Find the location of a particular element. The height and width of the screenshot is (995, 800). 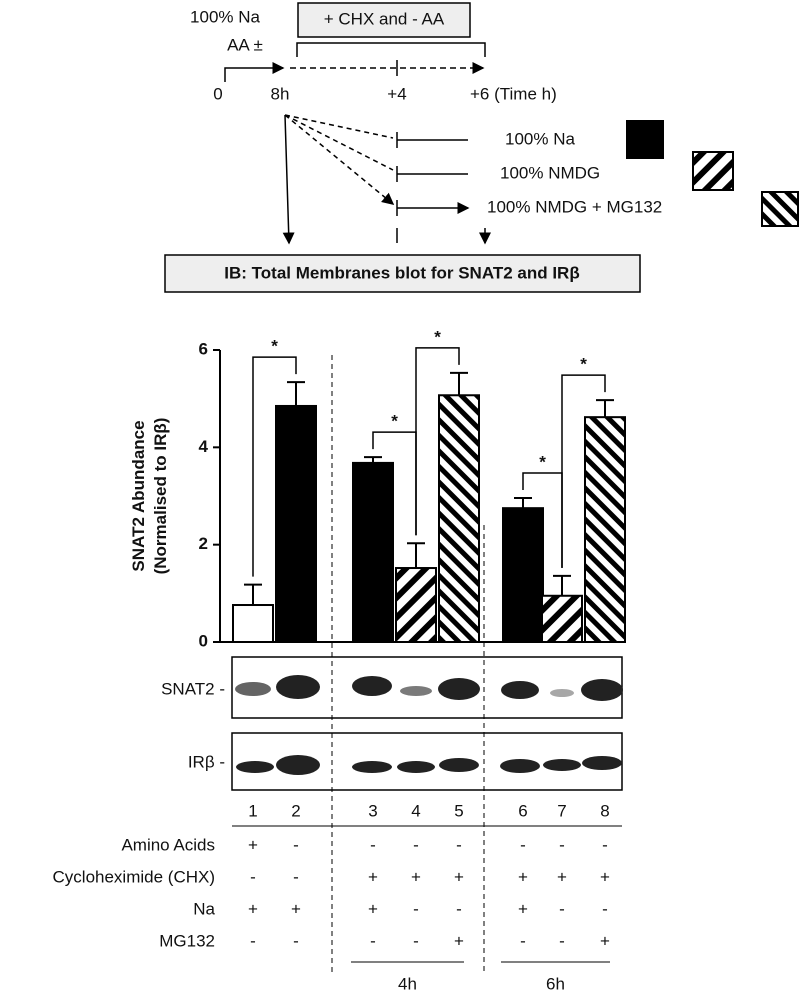

lane-label: 3 is located at coordinates (372, 810).